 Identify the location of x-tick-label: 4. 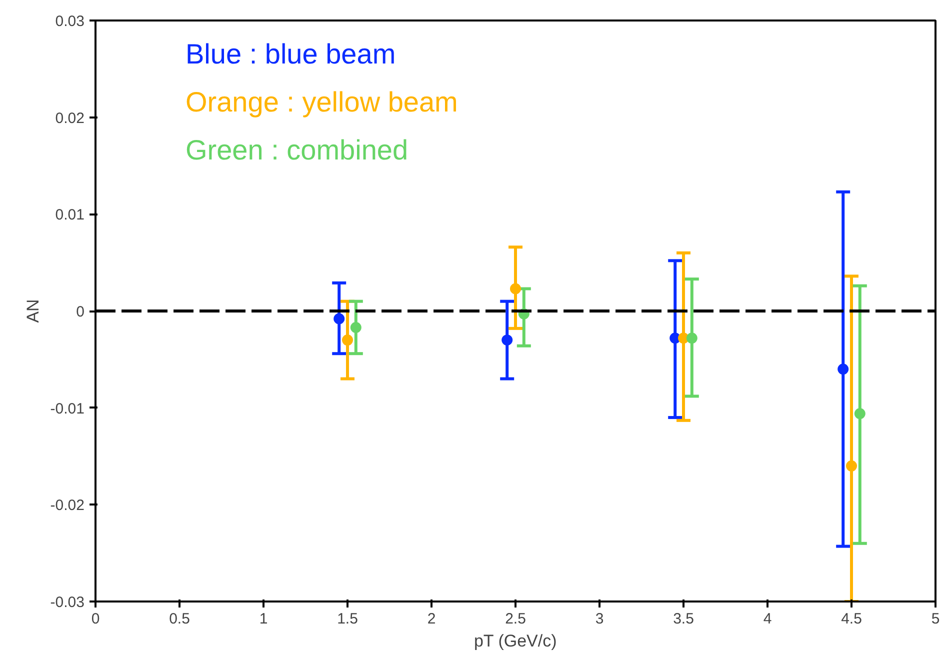
(767, 619).